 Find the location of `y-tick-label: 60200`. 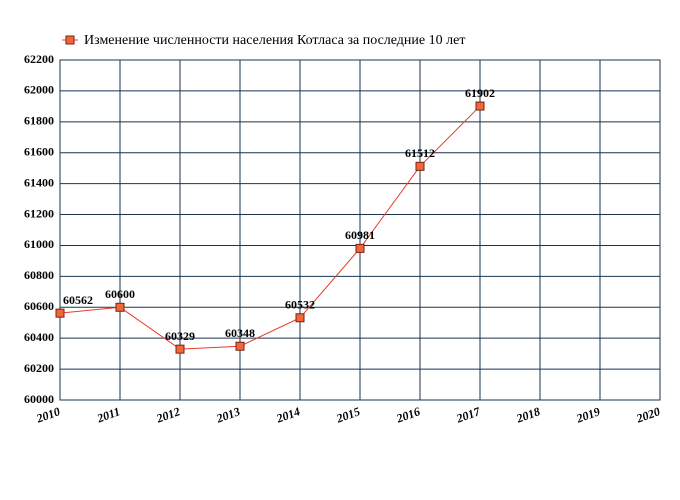

y-tick-label: 60200 is located at coordinates (39, 368).